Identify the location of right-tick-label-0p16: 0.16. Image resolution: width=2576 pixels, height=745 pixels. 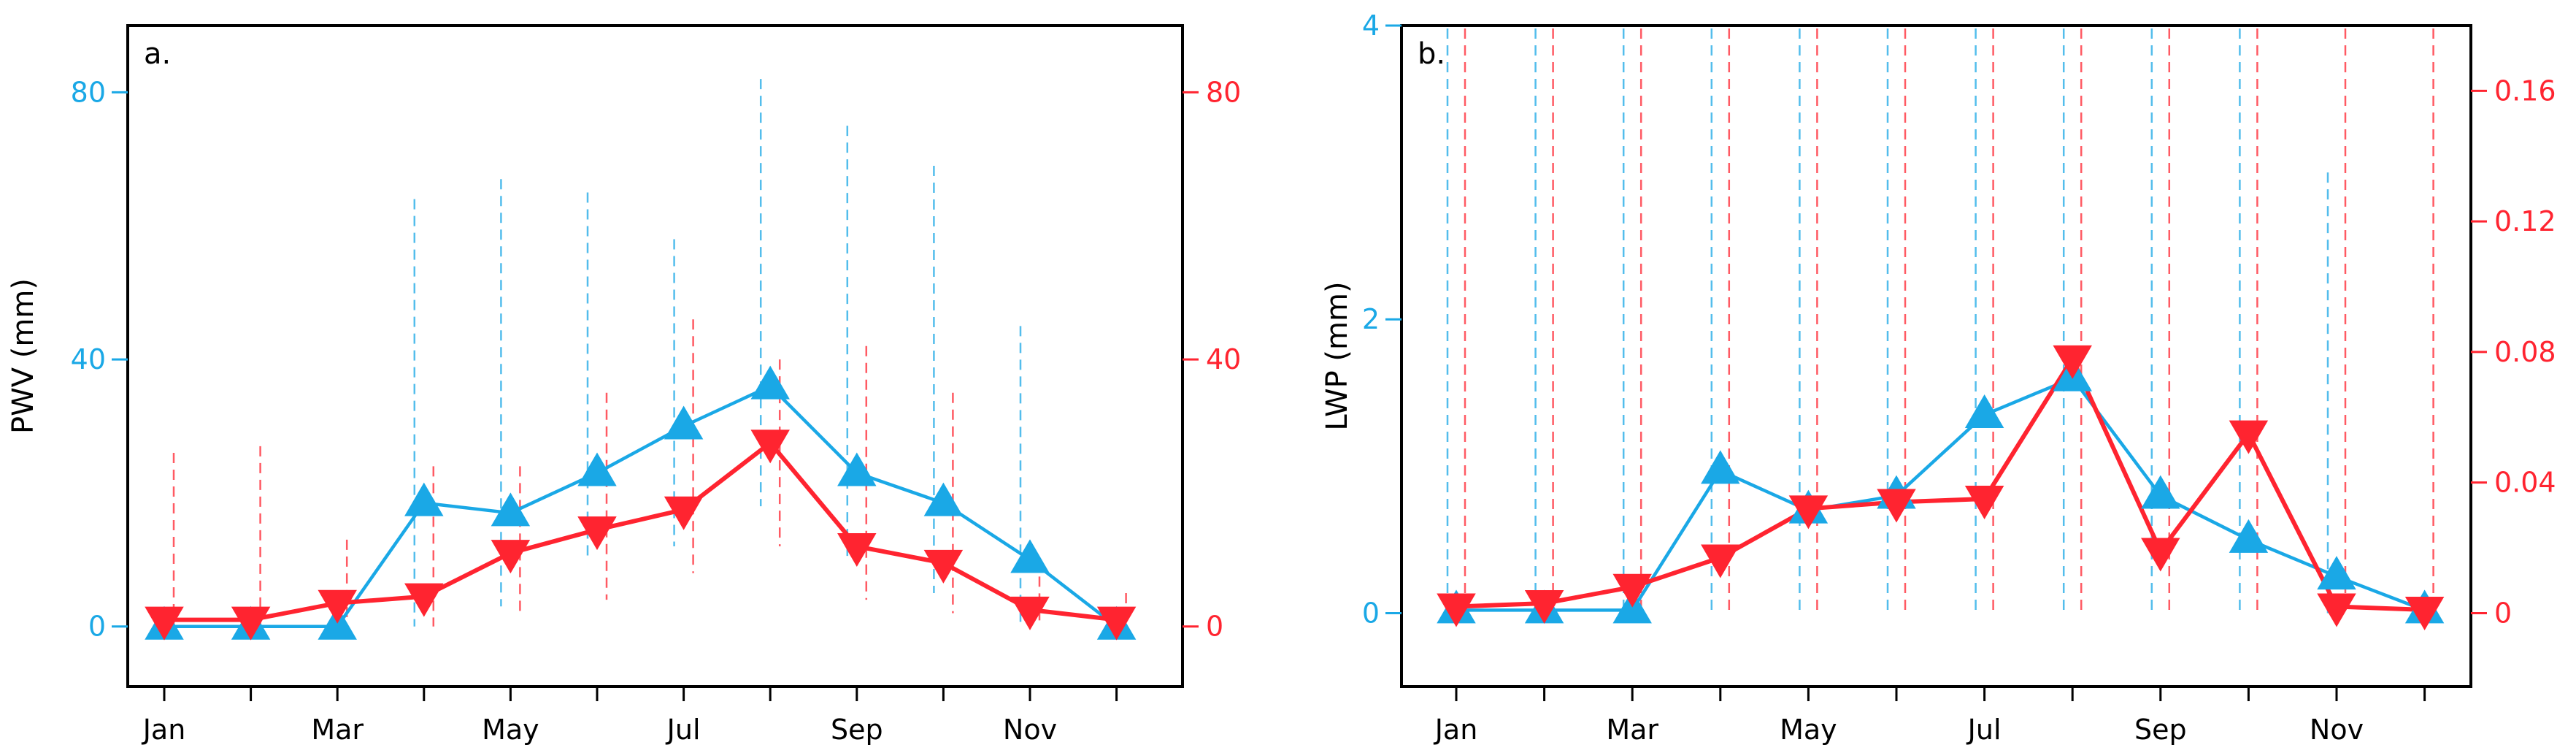
(2525, 90).